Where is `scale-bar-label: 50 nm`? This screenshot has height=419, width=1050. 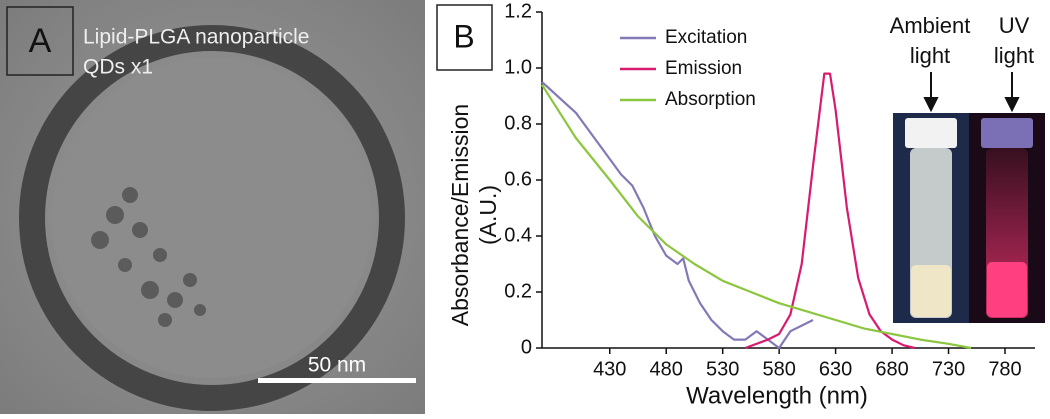 scale-bar-label: 50 nm is located at coordinates (337, 365).